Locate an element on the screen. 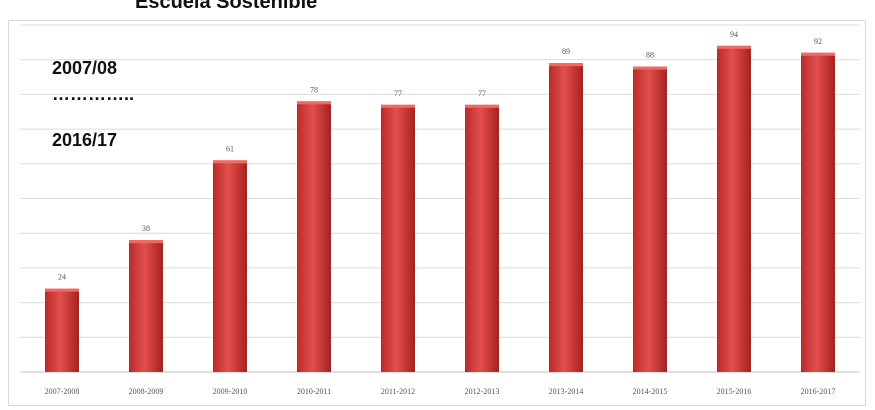 The height and width of the screenshot is (410, 875). chart-title: Escuela Sostenible is located at coordinates (226, 6).